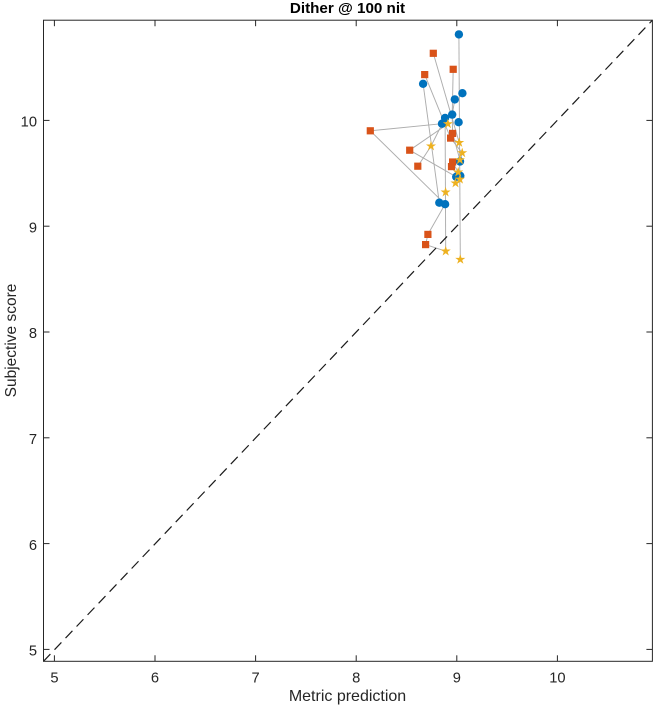  Describe the element at coordinates (347, 8) in the screenshot. I see `svg-text: Dither @ 100 nit` at that location.